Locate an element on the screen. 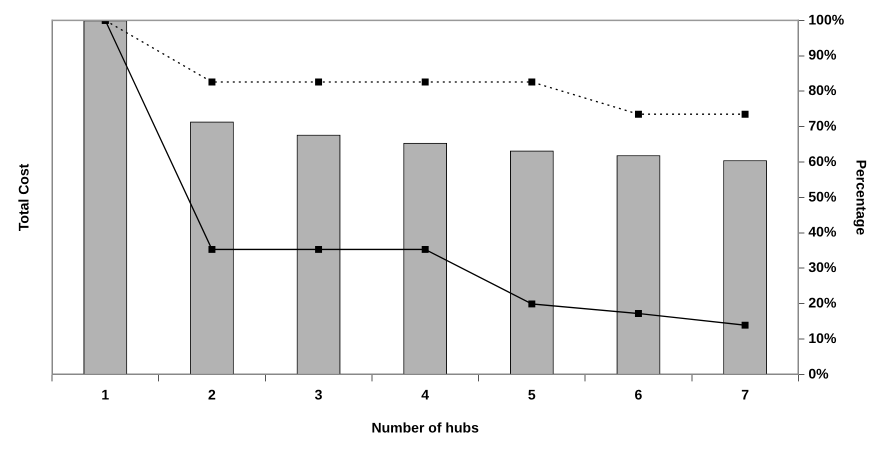  x-tick-label: 7 is located at coordinates (745, 394).